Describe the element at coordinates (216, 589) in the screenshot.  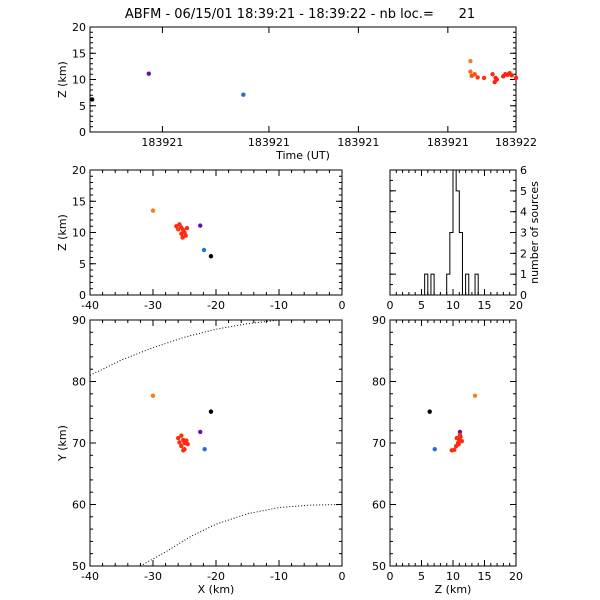
I see `x-axis-label: X (km)` at that location.